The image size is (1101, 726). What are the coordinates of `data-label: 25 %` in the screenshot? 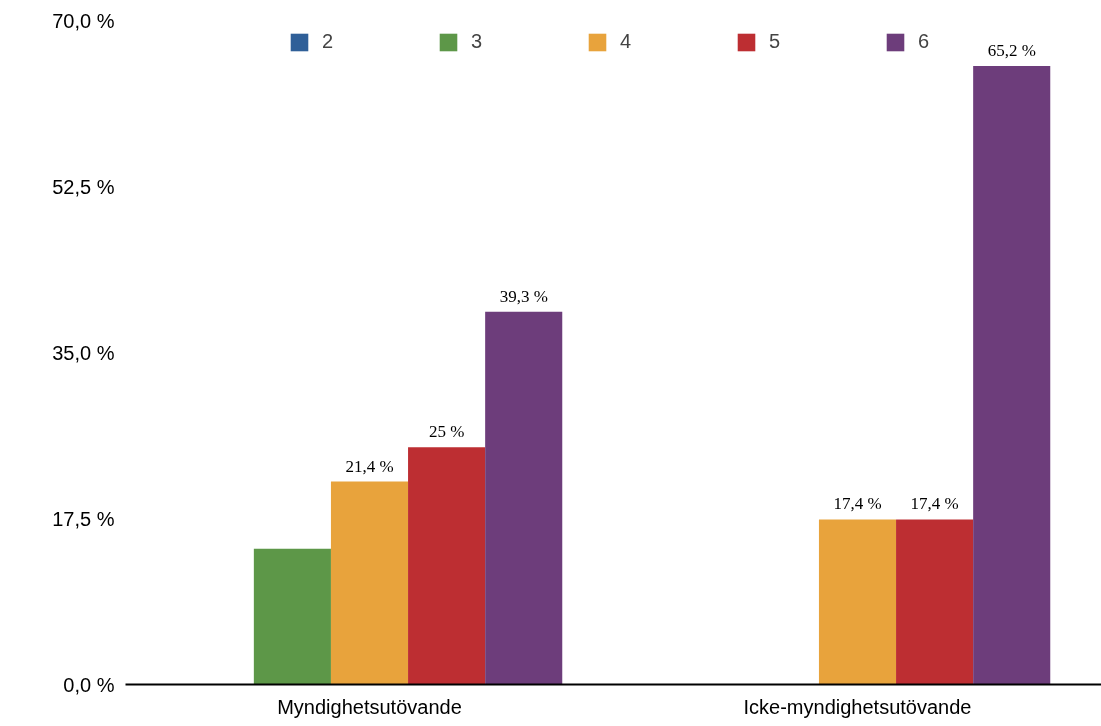 It's located at (446, 432).